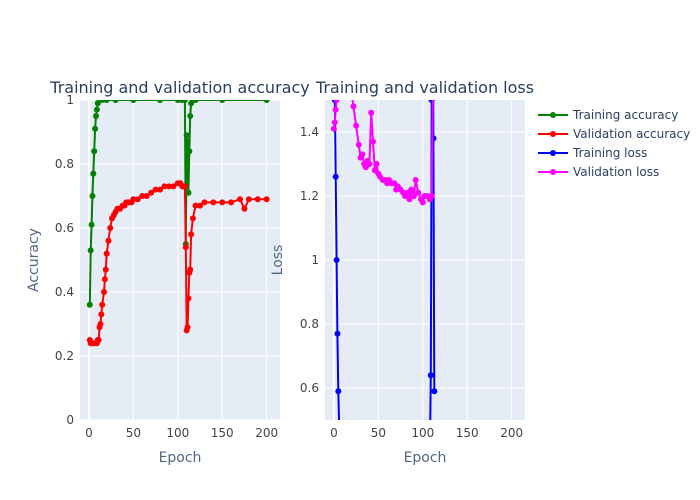 Image resolution: width=700 pixels, height=500 pixels. I want to click on y-tick-label: 0, so click(70, 420).